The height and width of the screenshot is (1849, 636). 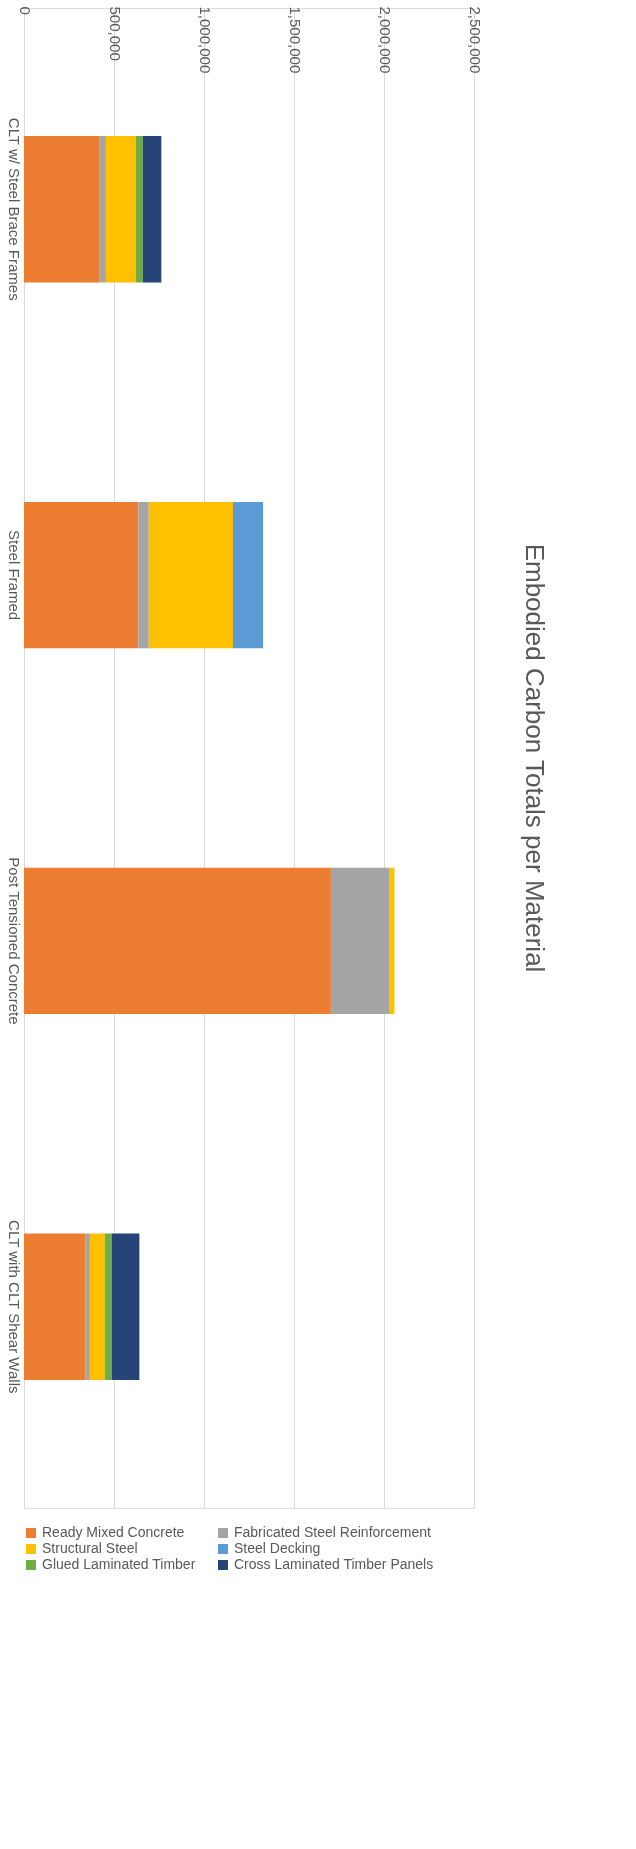 I want to click on legend-label: Cross Laminated Timber Panels, so click(x=334, y=1564).